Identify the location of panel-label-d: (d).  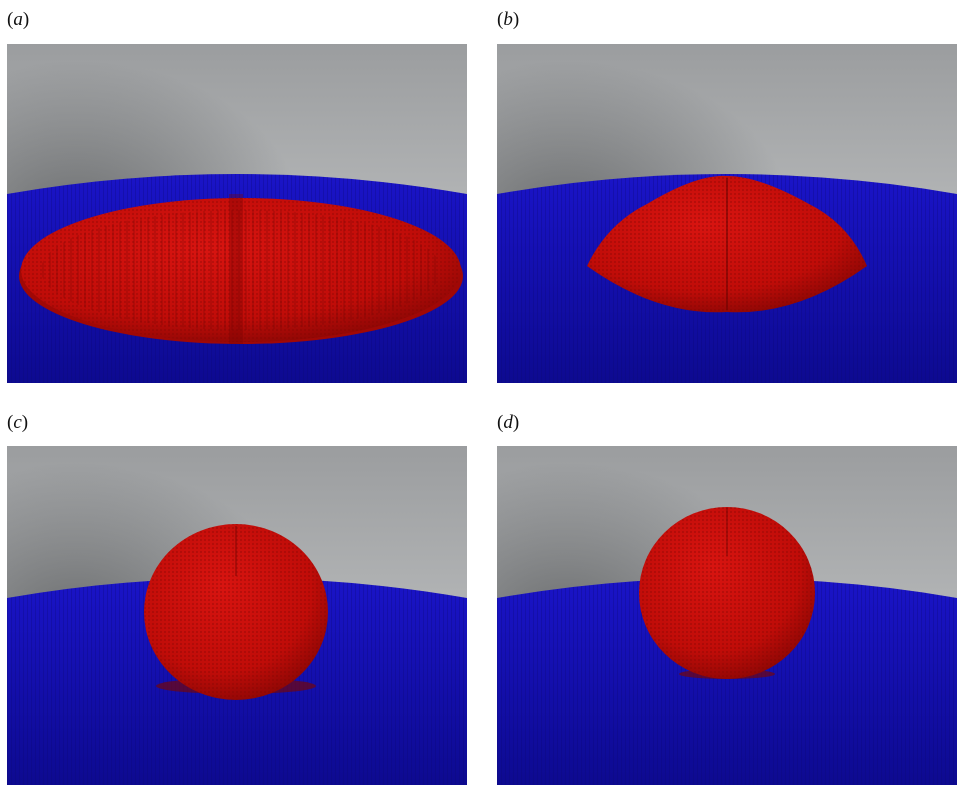
(508, 422).